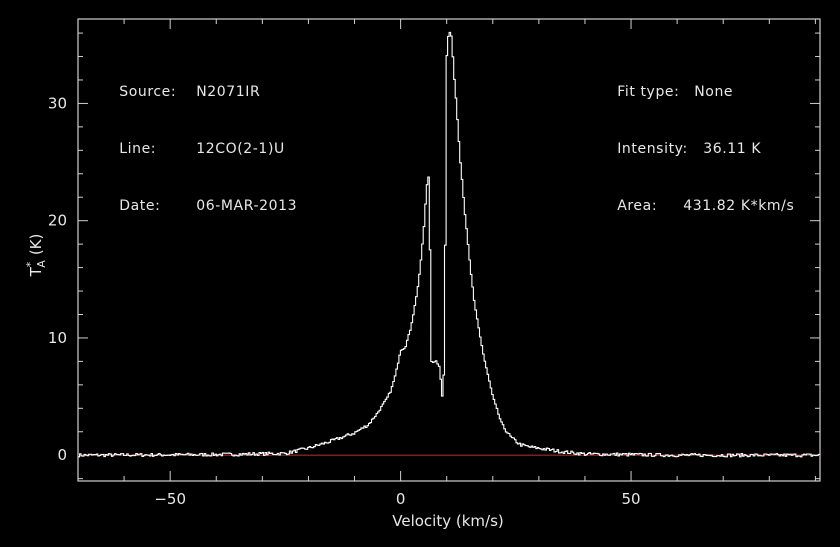 This screenshot has width=840, height=547. I want to click on svg-text: T*A(K), so click(36, 256).